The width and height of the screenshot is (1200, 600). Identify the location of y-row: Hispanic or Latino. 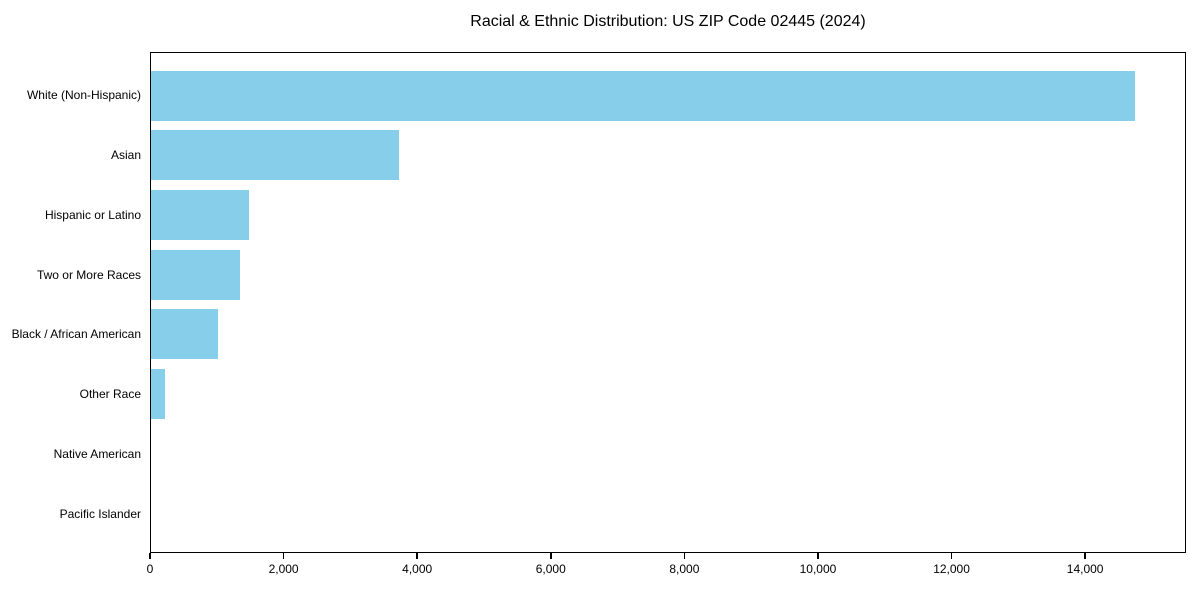
(78, 215).